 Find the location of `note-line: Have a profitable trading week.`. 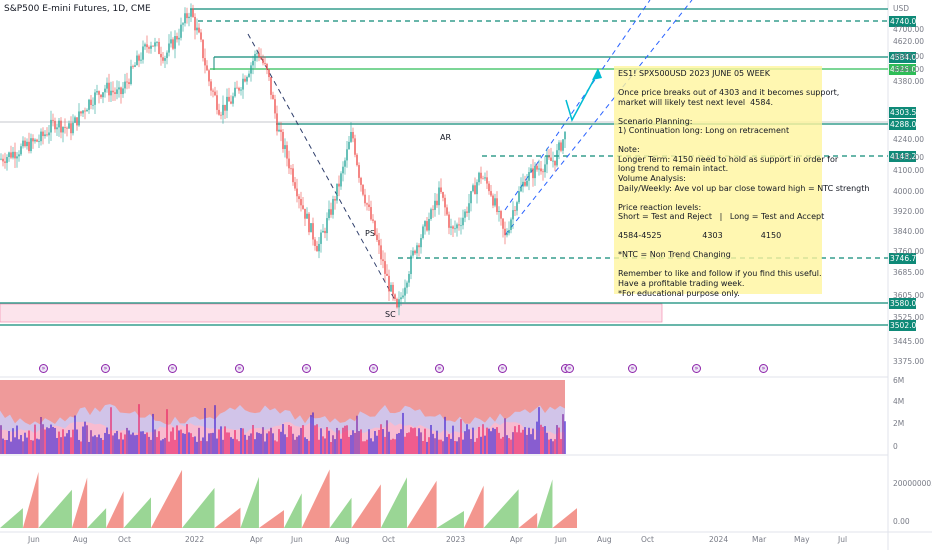

note-line: Have a profitable trading week. is located at coordinates (681, 284).